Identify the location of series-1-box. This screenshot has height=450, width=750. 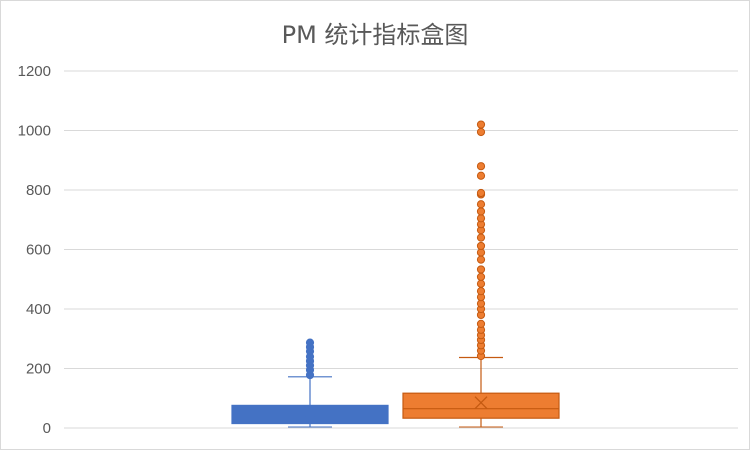
(310, 414).